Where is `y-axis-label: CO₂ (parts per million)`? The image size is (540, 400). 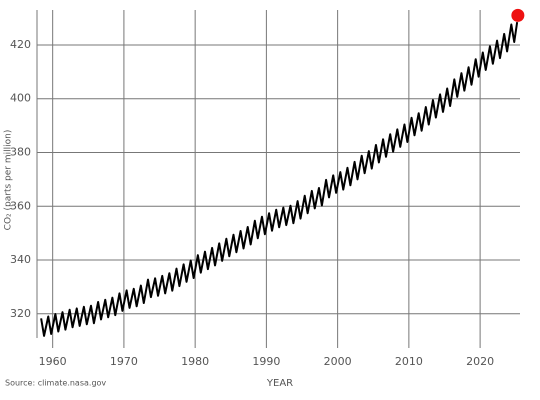
y-axis-label: CO₂ (parts per million) is located at coordinates (9, 180).